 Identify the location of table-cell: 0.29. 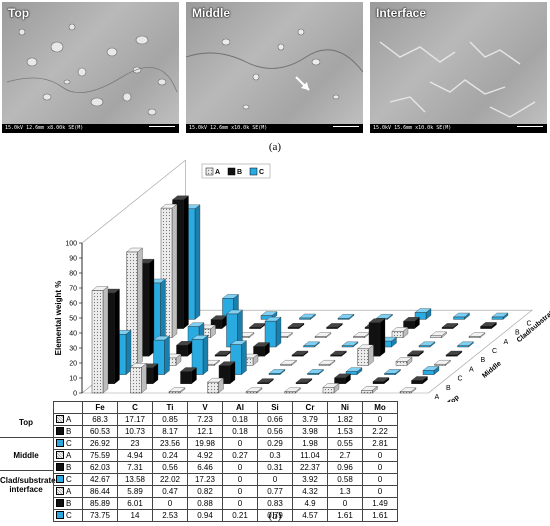
(275, 443).